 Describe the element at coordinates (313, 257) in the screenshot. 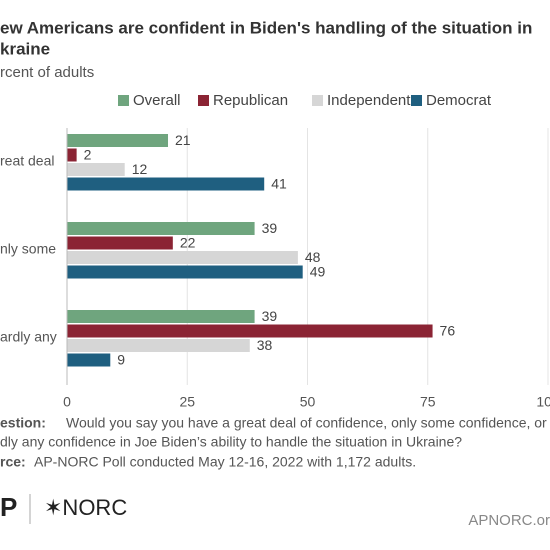

I see `data-label: 48` at that location.